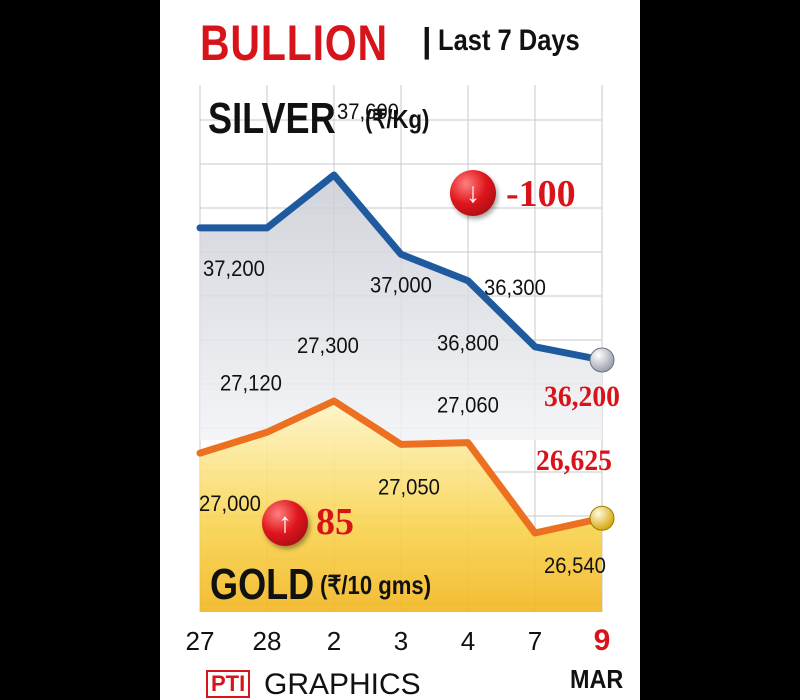 This screenshot has width=800, height=700. Describe the element at coordinates (200, 641) in the screenshot. I see `x-tick-label: 27` at that location.